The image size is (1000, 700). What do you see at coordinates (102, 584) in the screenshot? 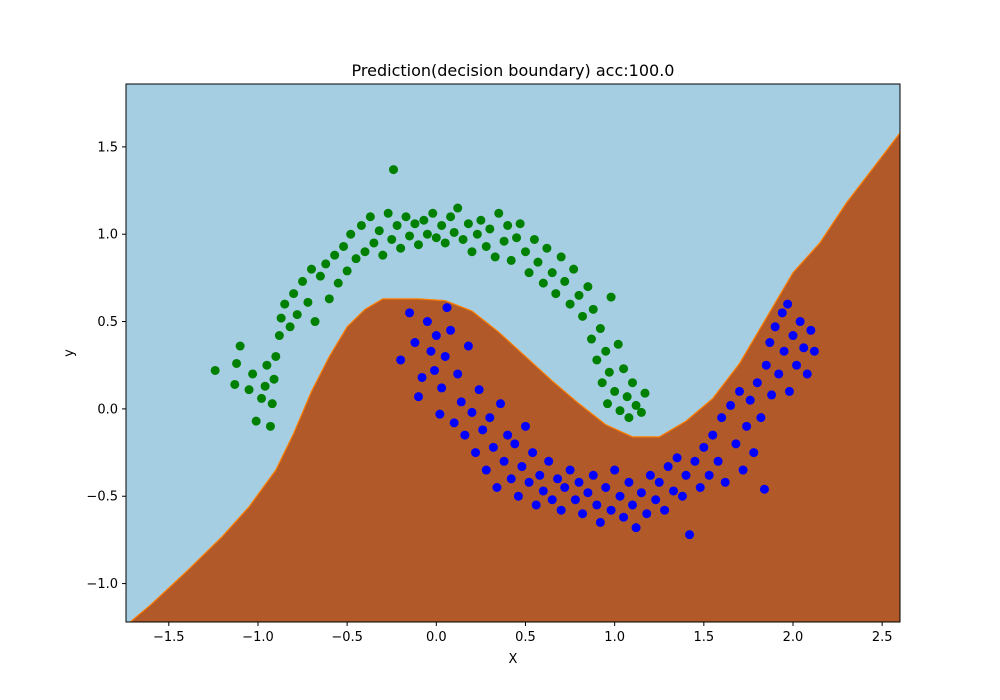
I see `y-tick-label: −1.0` at bounding box center [102, 584].